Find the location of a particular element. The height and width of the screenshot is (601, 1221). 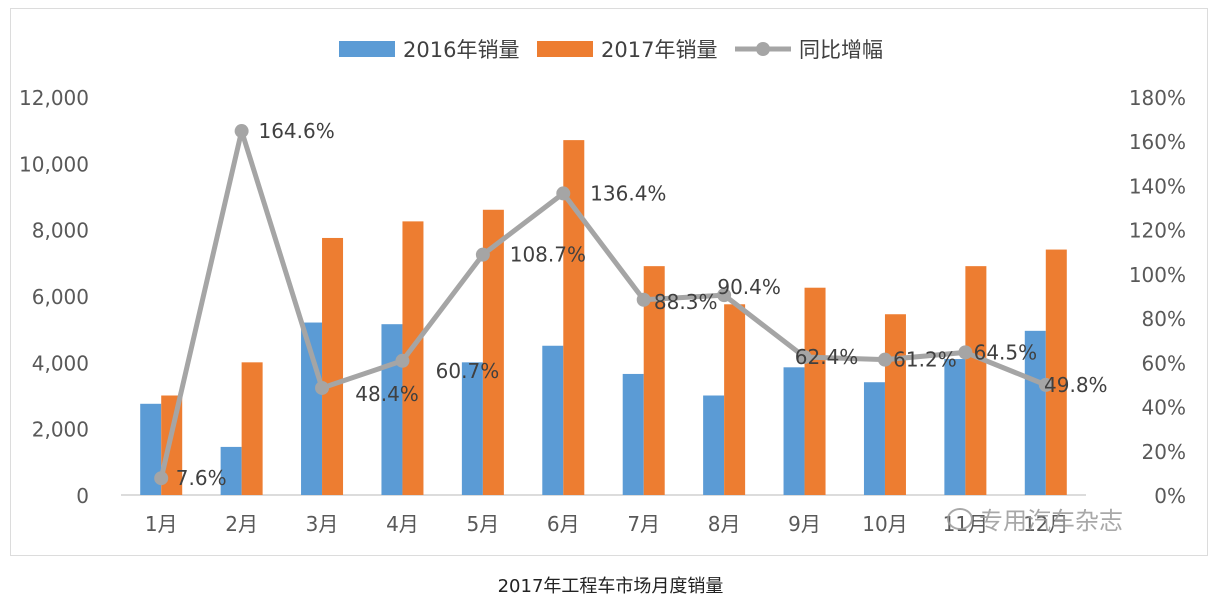

watermark: 专用汽车杂志 is located at coordinates (1035, 518).